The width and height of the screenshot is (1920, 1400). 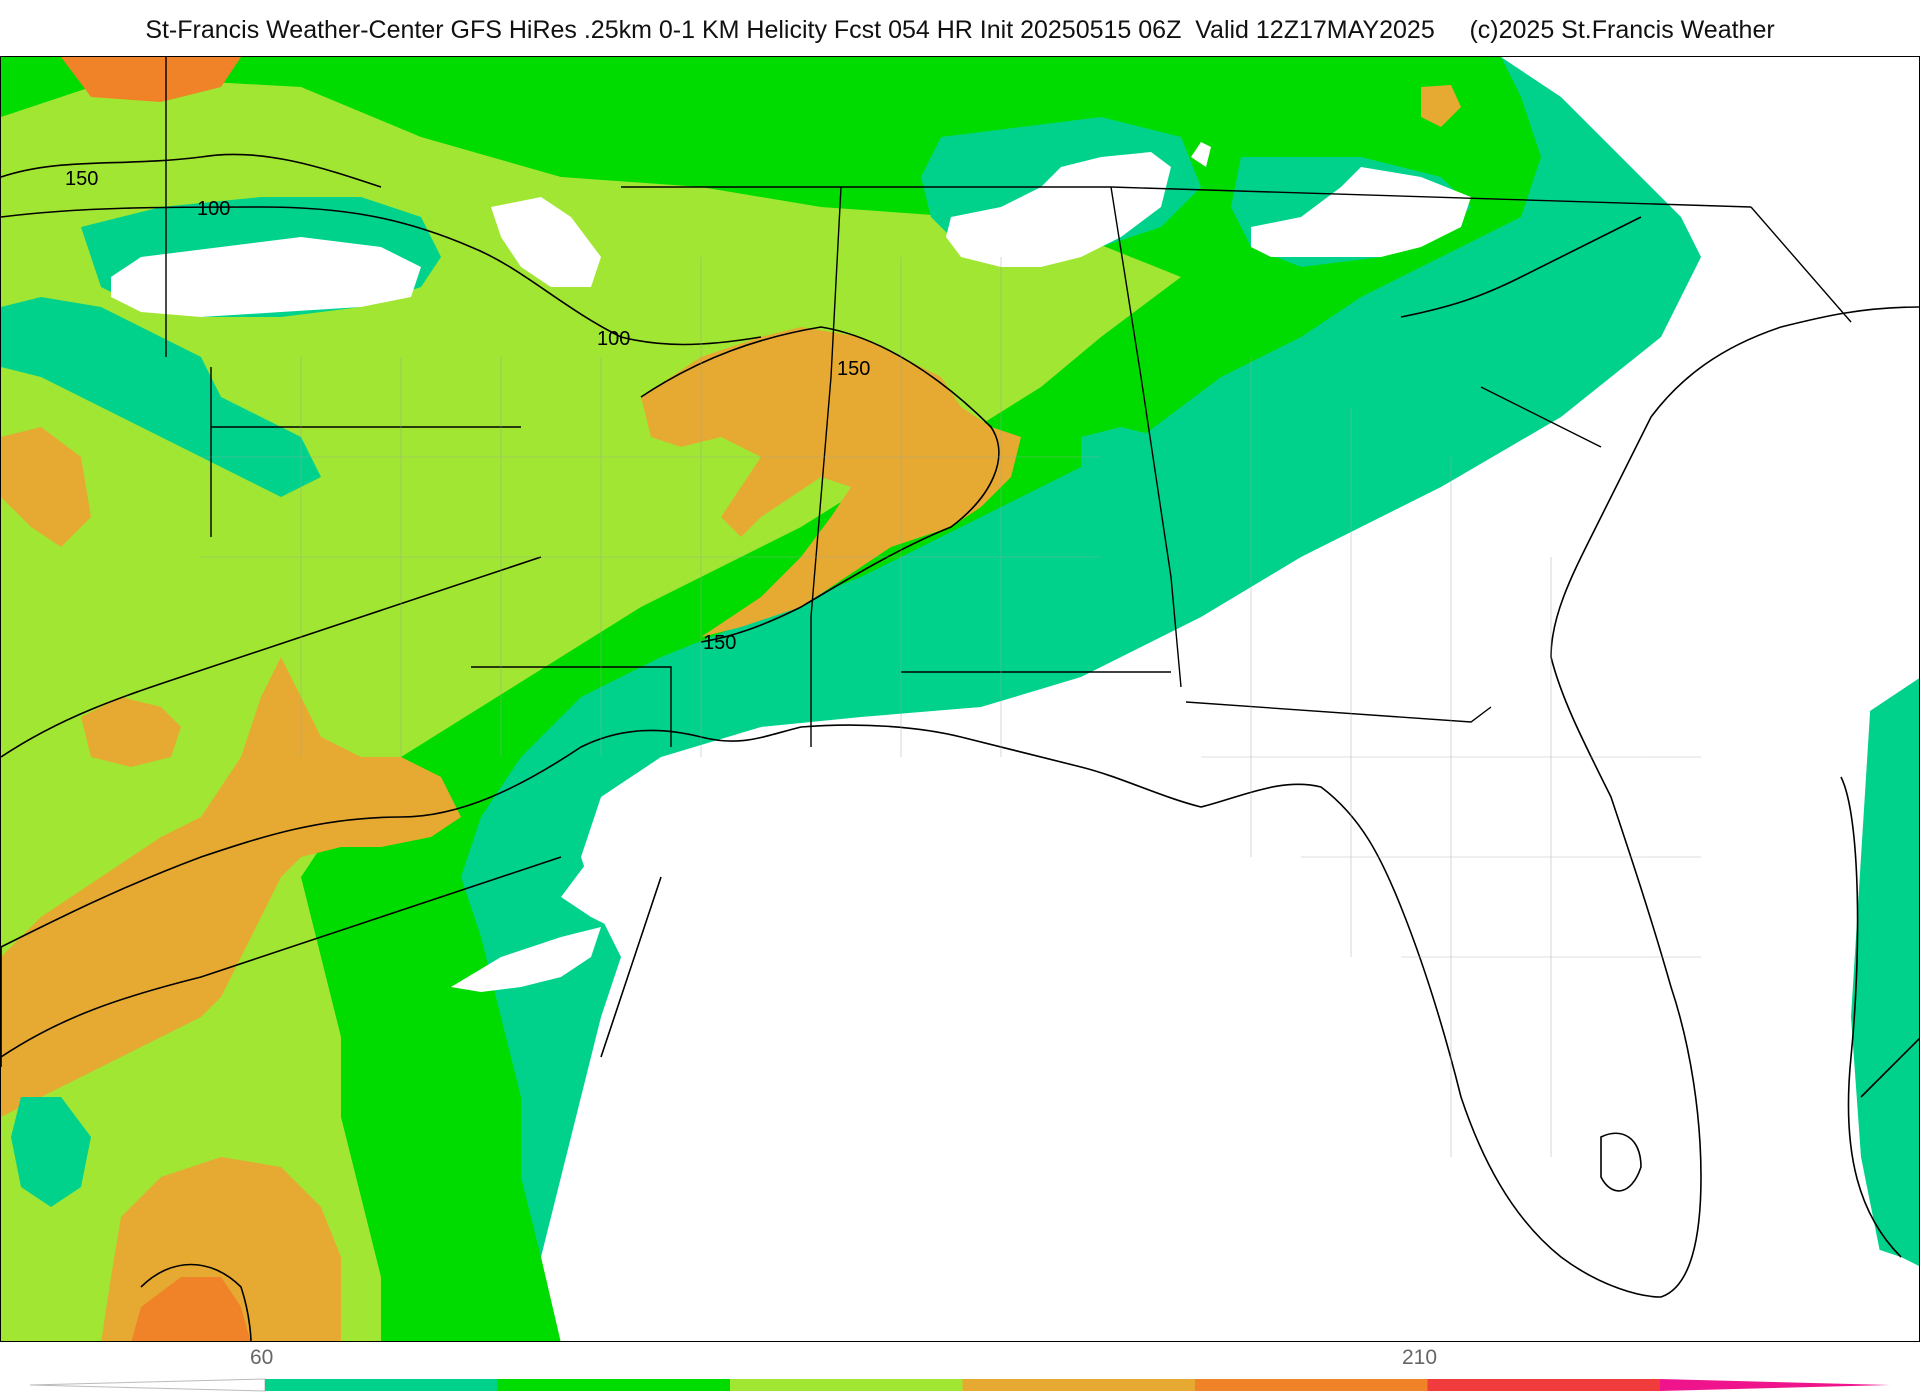 What do you see at coordinates (191, 170) in the screenshot?
I see `contour-line-150-nw` at bounding box center [191, 170].